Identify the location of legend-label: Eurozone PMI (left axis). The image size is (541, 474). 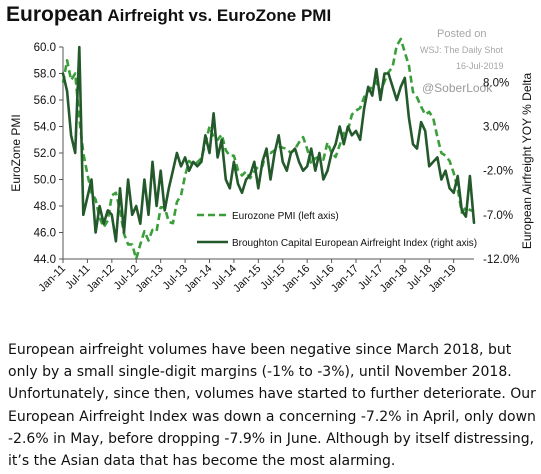
(285, 216).